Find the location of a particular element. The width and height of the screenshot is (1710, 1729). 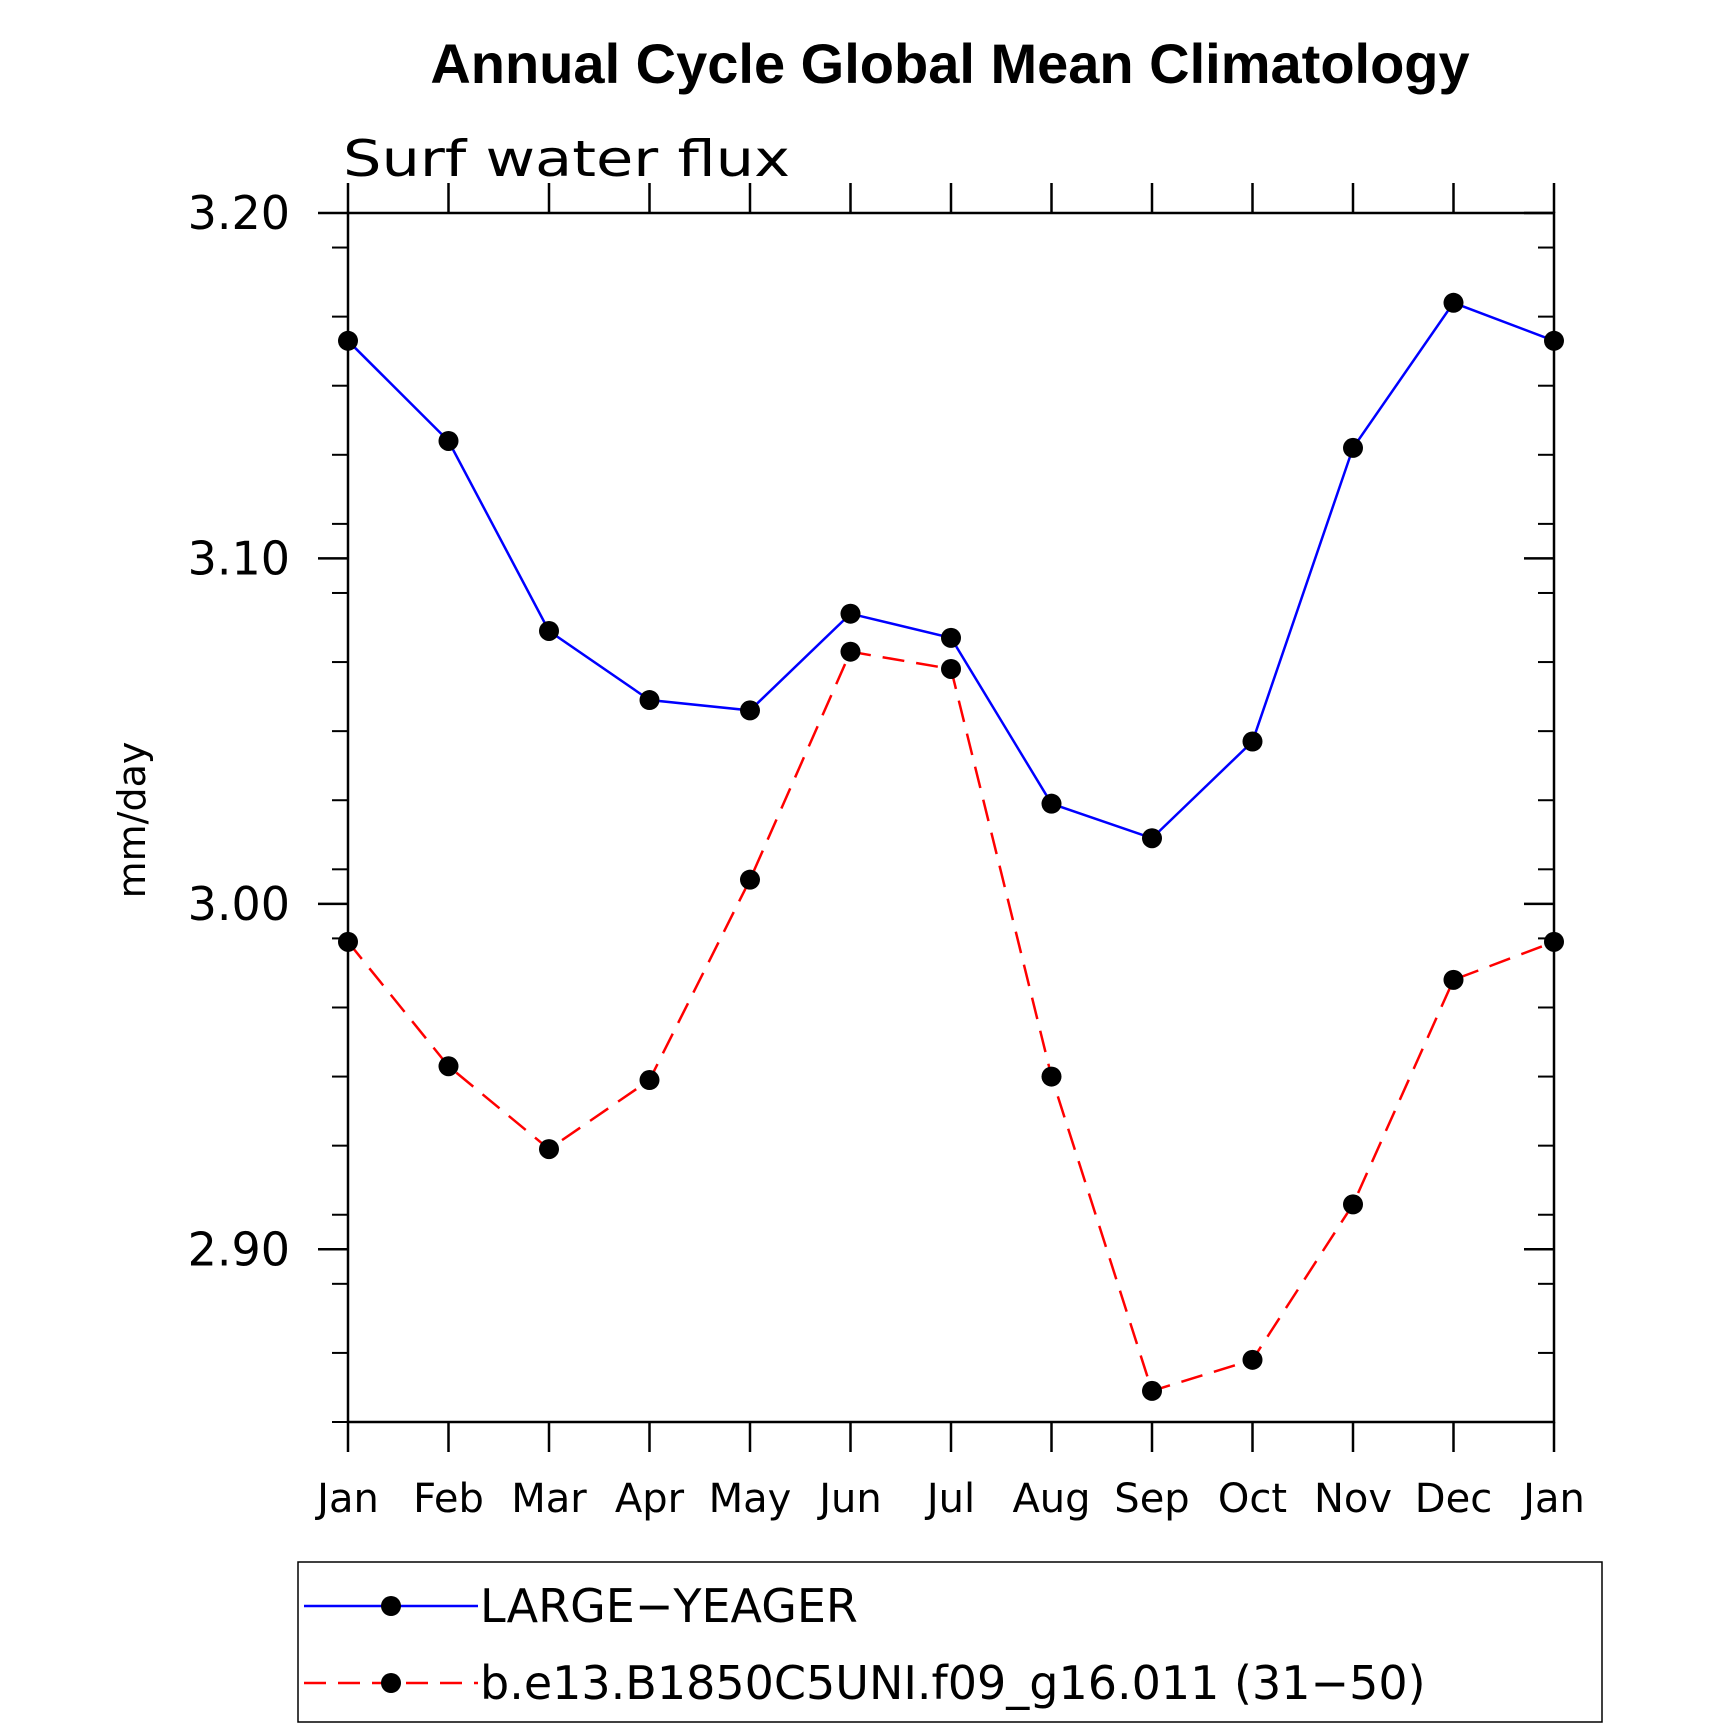

y-axis-label: mm/day is located at coordinates (132, 820).